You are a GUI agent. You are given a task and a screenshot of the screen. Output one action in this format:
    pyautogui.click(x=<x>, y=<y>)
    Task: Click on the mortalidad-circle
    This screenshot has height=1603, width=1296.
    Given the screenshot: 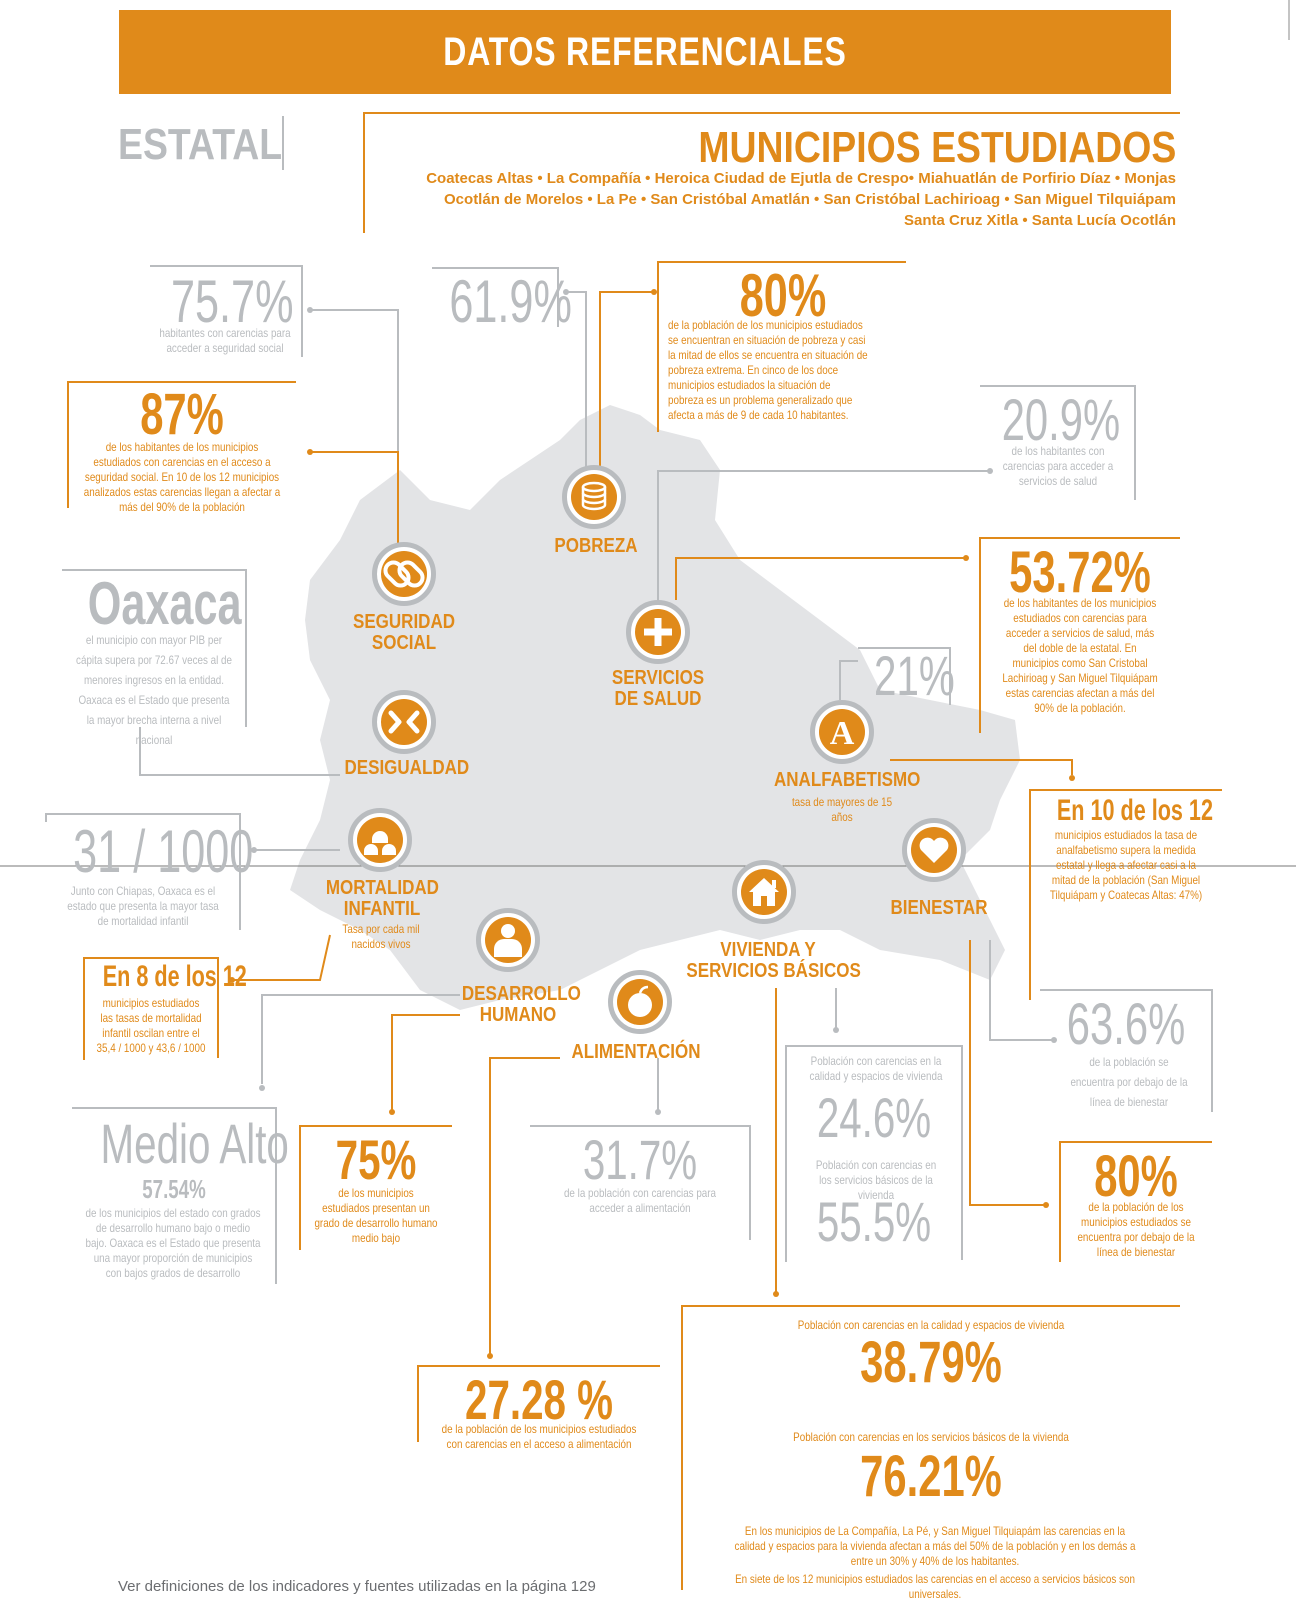 What is the action you would take?
    pyautogui.click(x=380, y=840)
    